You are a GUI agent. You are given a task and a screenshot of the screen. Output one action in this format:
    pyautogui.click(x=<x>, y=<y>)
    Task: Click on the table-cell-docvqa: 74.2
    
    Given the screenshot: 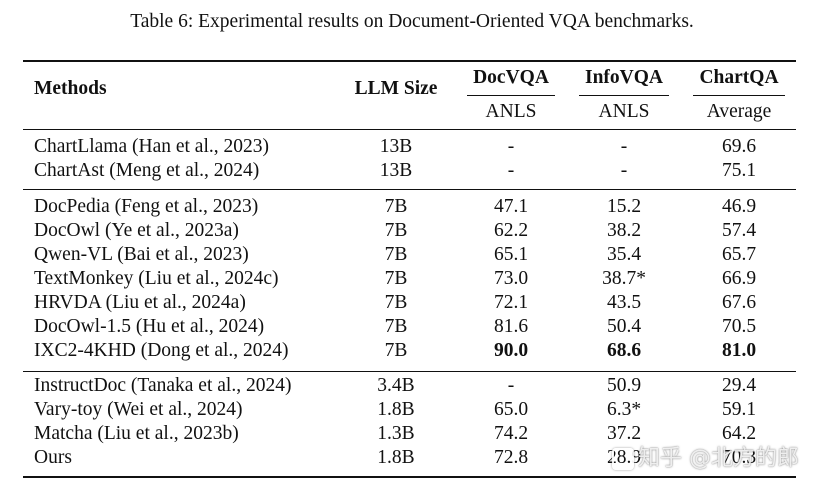 What is the action you would take?
    pyautogui.click(x=511, y=433)
    